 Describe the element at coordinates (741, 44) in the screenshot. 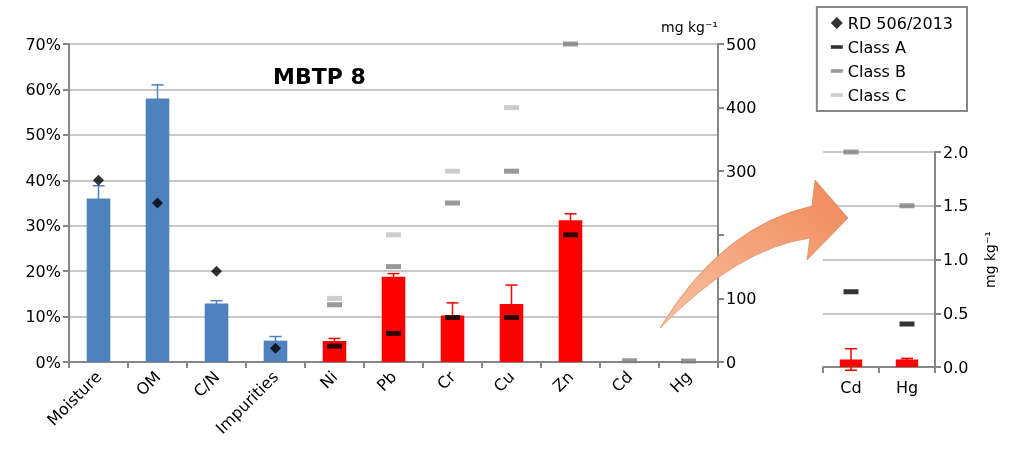

I see `y2-tick-label: 500` at that location.